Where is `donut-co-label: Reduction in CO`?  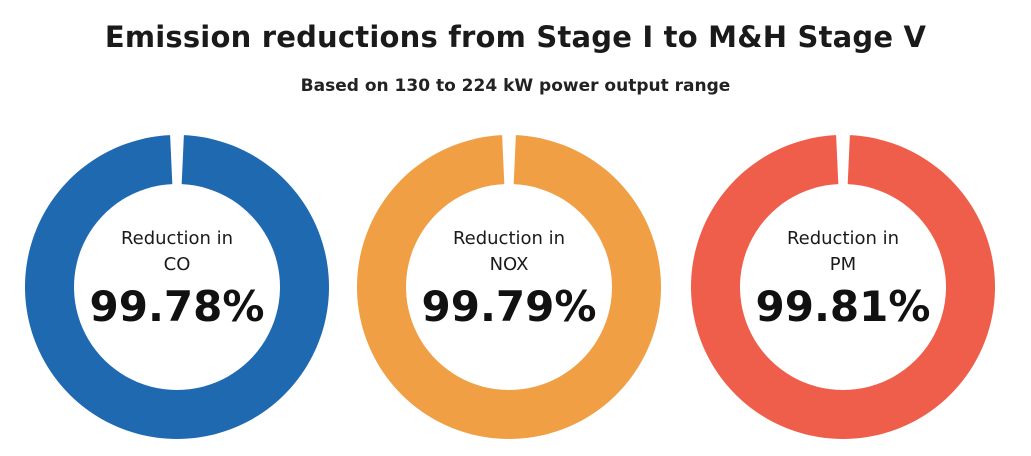
donut-co-label: Reduction in CO is located at coordinates (177, 252).